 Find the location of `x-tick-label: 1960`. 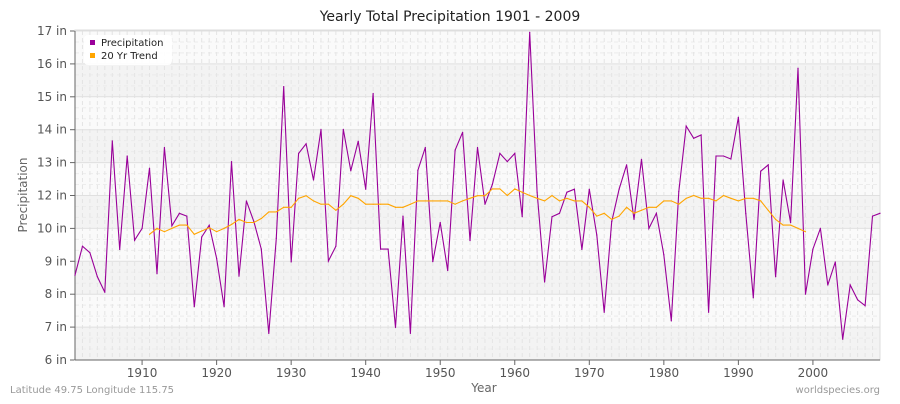

x-tick-label: 1960 is located at coordinates (514, 373).